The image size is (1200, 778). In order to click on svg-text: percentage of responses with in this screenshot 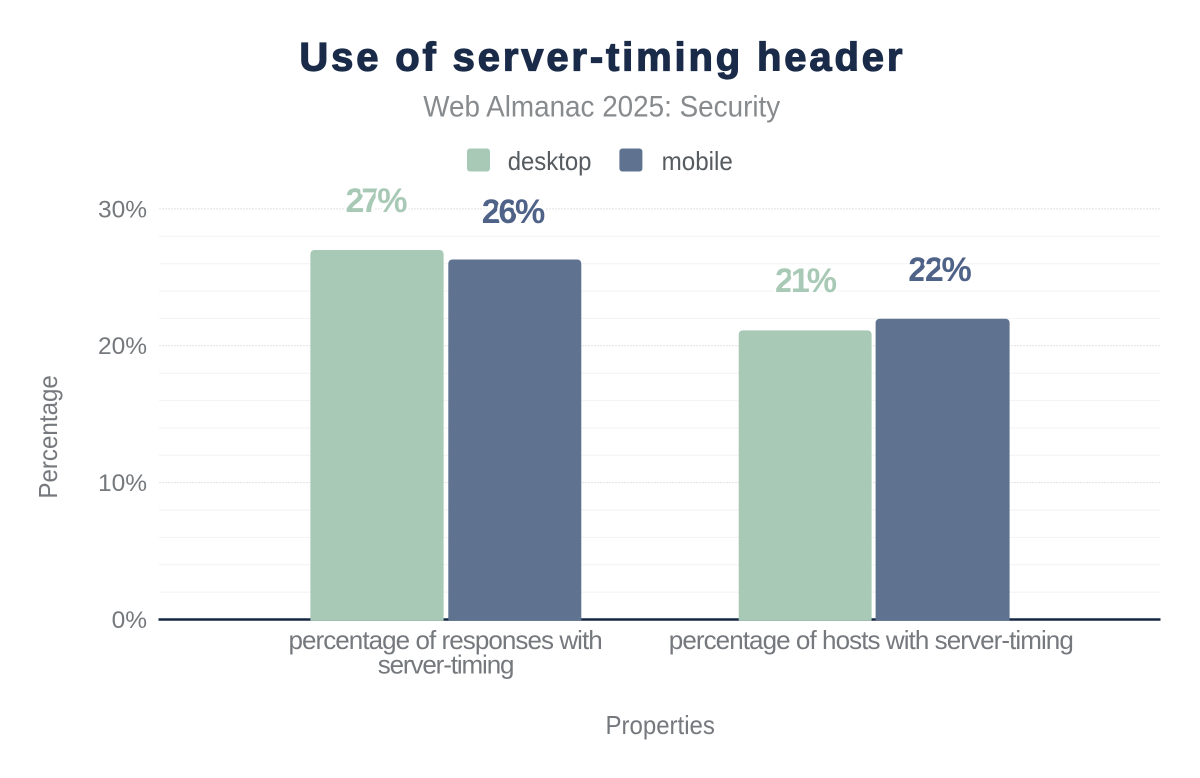, I will do `click(445, 640)`.